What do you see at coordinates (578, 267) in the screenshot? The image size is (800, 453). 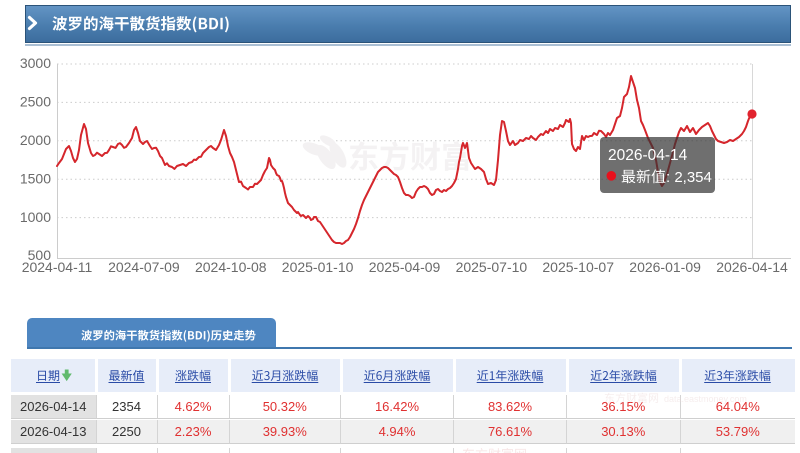 I see `svg-text: 2025-10-07` at bounding box center [578, 267].